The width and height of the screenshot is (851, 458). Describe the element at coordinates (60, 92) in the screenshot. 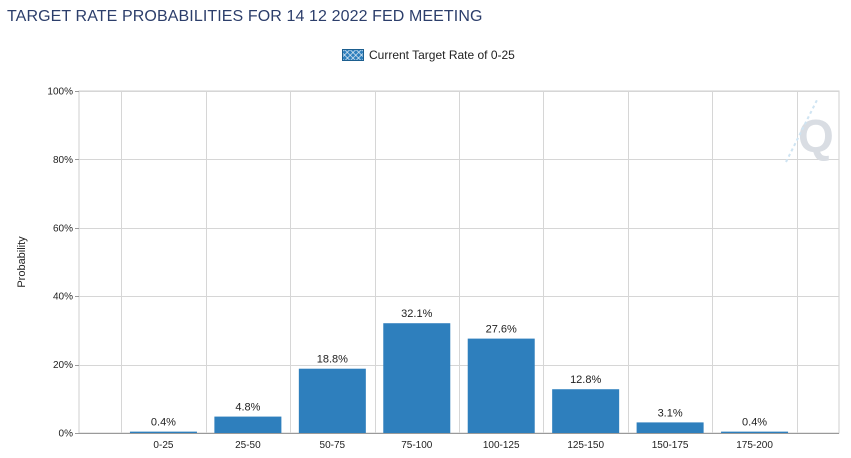

I see `y-tick-label: 100%` at that location.